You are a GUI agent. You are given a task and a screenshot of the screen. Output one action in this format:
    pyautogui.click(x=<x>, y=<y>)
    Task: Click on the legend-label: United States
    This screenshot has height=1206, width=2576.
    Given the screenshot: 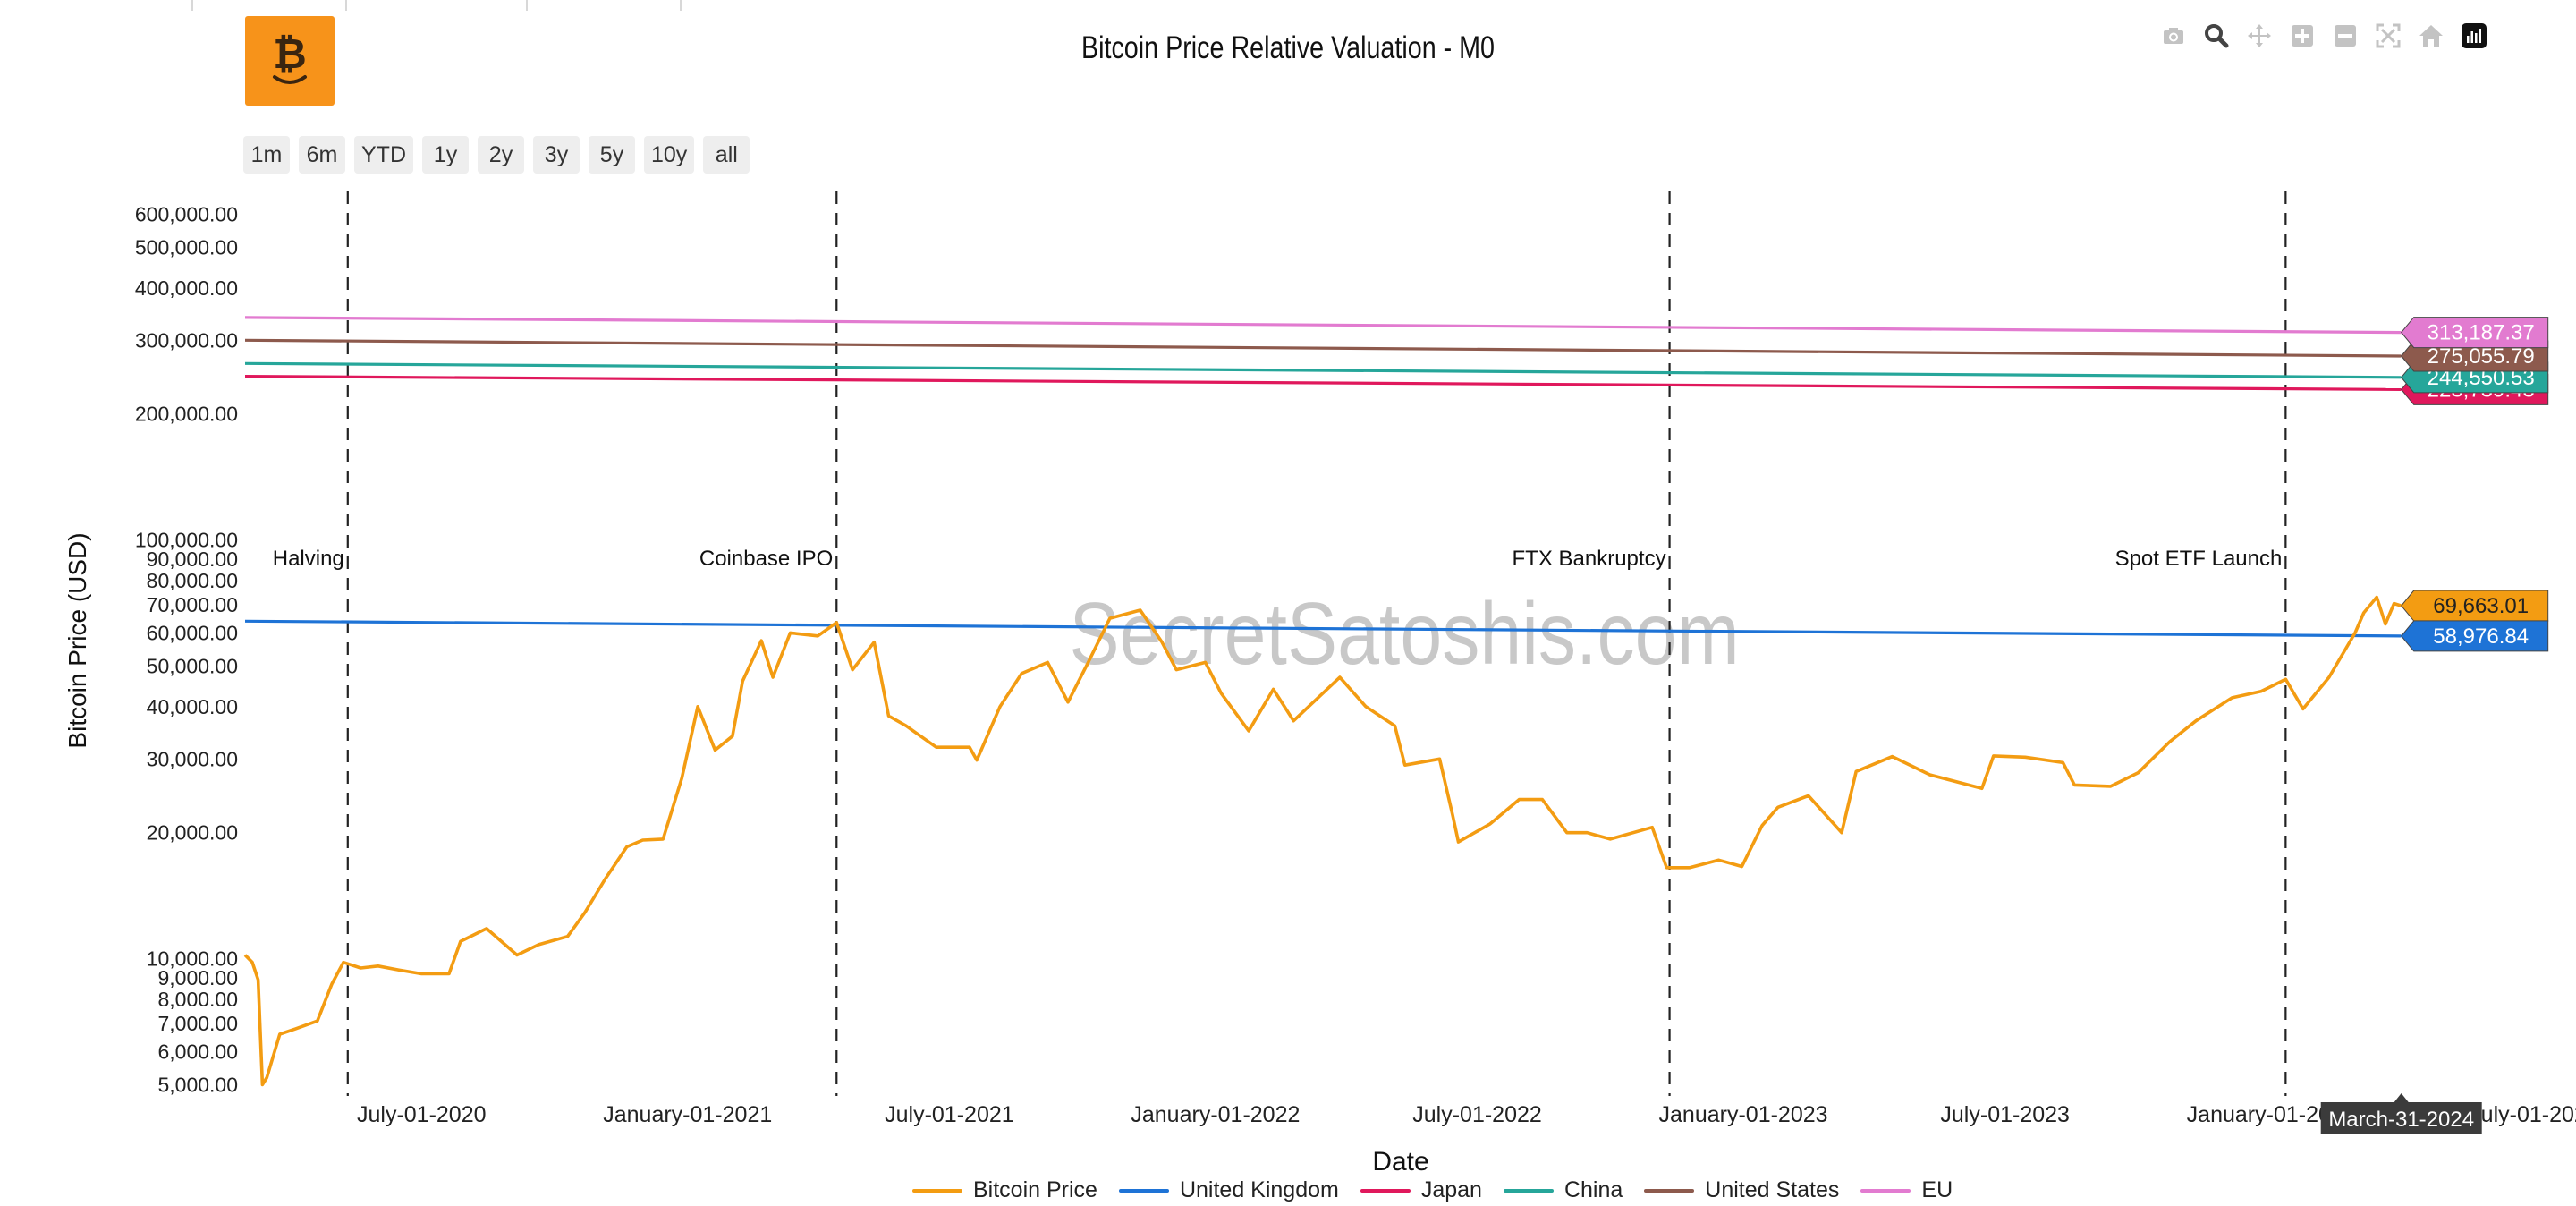 What is the action you would take?
    pyautogui.click(x=1772, y=1189)
    